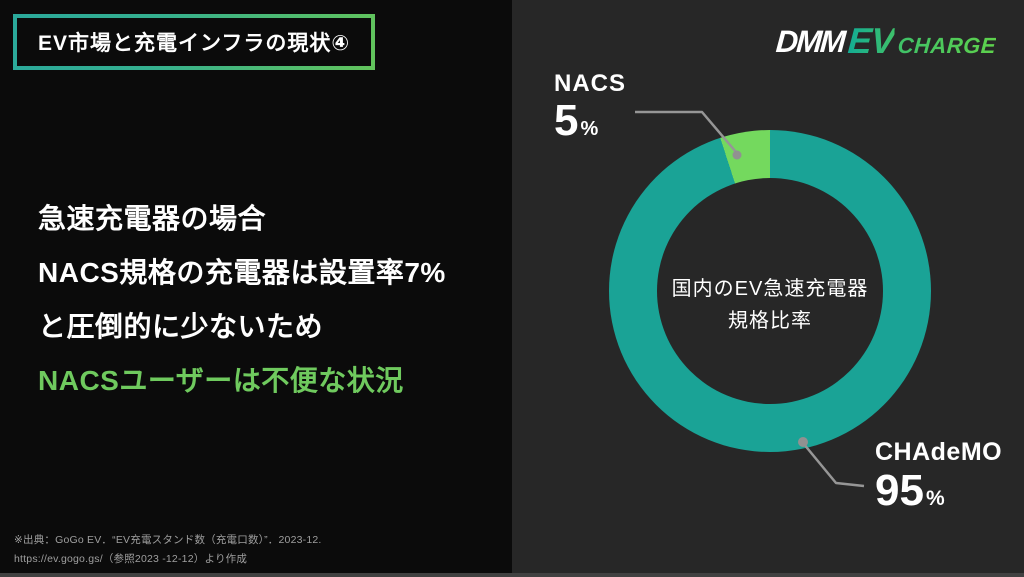  Describe the element at coordinates (770, 321) in the screenshot. I see `donut-center-line-2: 規格比率` at that location.